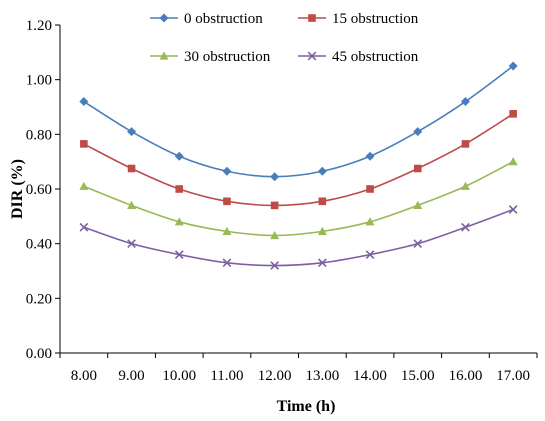  I want to click on legend-entry: 0 obstruction, so click(206, 19).